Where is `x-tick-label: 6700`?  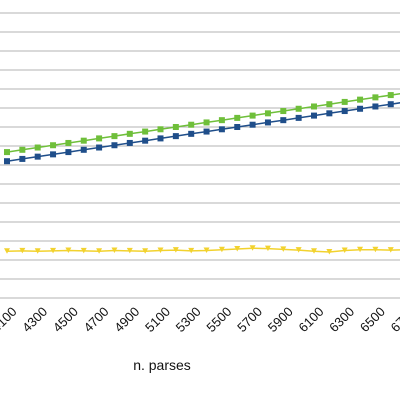 x-tick-label: 6700 is located at coordinates (394, 319).